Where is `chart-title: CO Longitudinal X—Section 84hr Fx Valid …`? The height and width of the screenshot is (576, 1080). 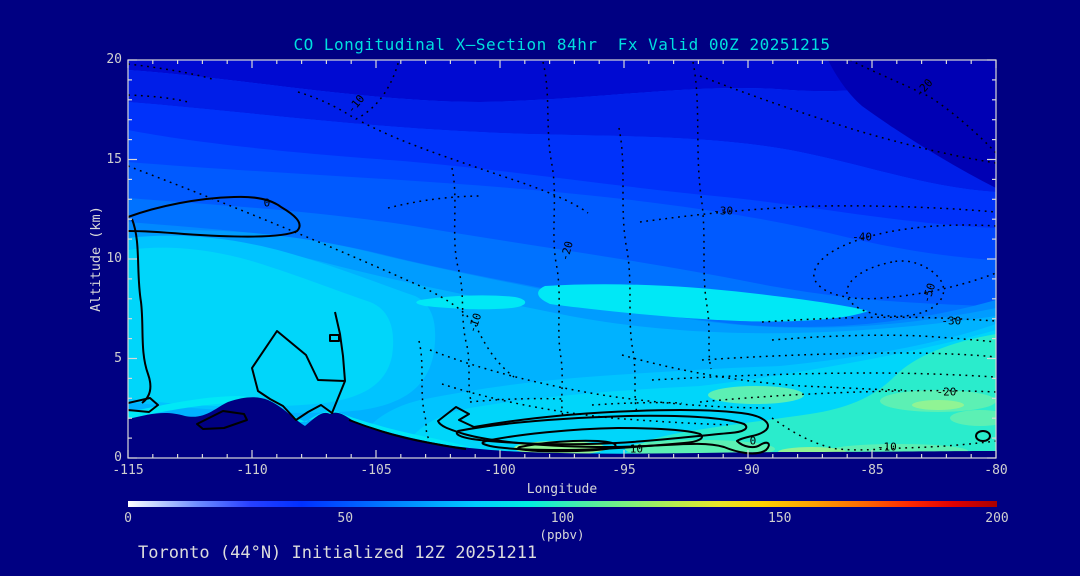 chart-title: CO Longitudinal X—Section 84hr Fx Valid … is located at coordinates (562, 44).